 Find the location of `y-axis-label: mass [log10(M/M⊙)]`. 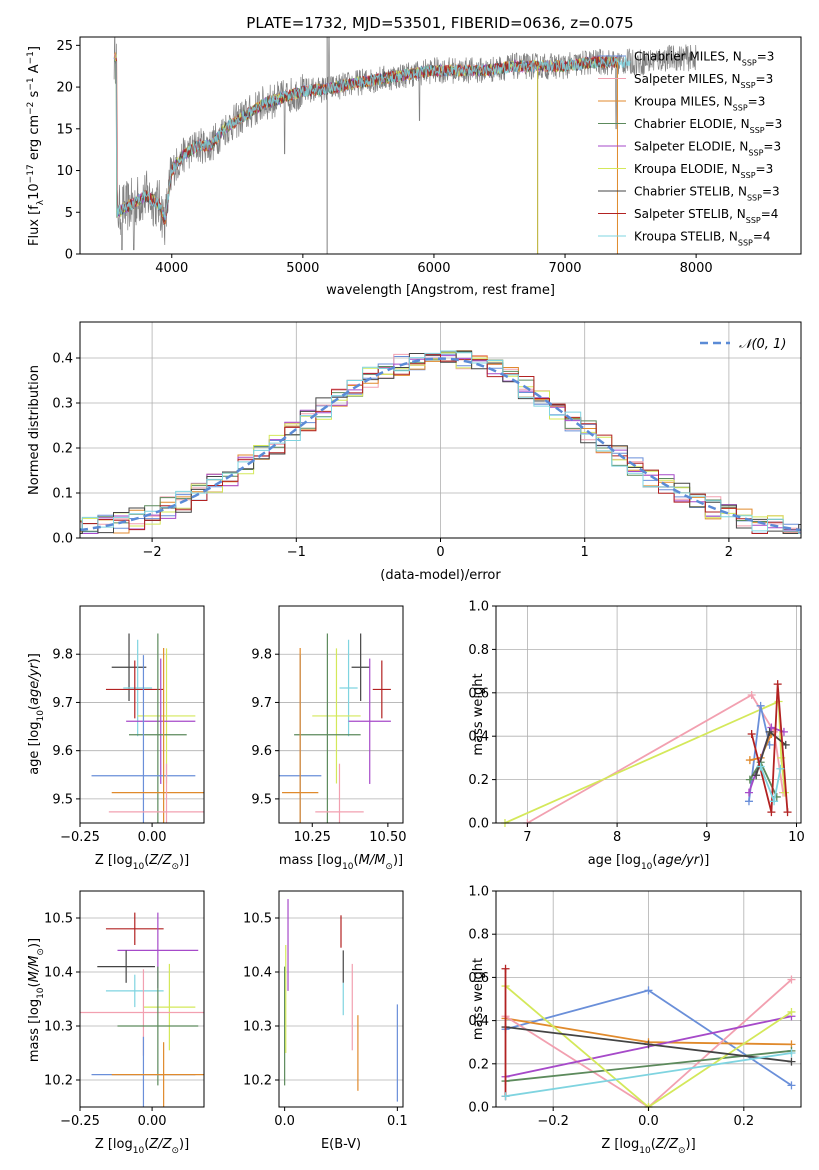

y-axis-label: mass [log10(M/M⊙)] is located at coordinates (36, 1000).